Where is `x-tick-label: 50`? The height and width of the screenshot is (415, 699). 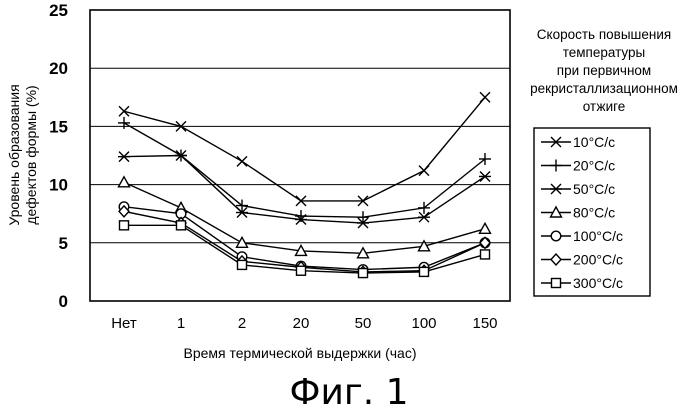 x-tick-label: 50 is located at coordinates (363, 323).